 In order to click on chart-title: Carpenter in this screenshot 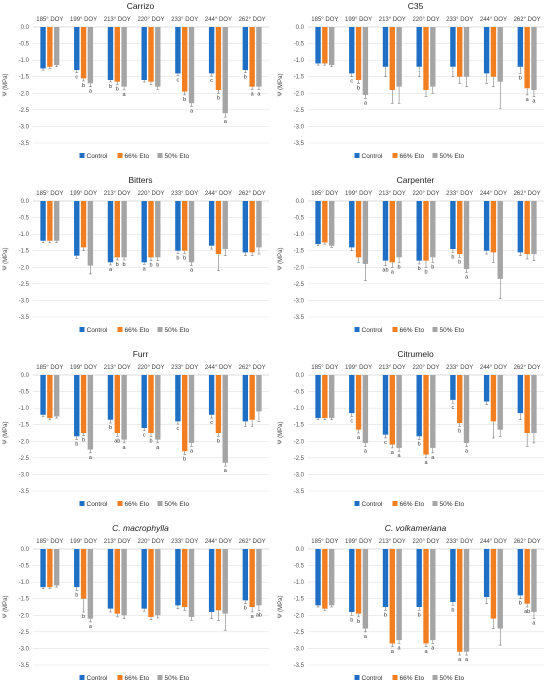, I will do `click(416, 180)`.